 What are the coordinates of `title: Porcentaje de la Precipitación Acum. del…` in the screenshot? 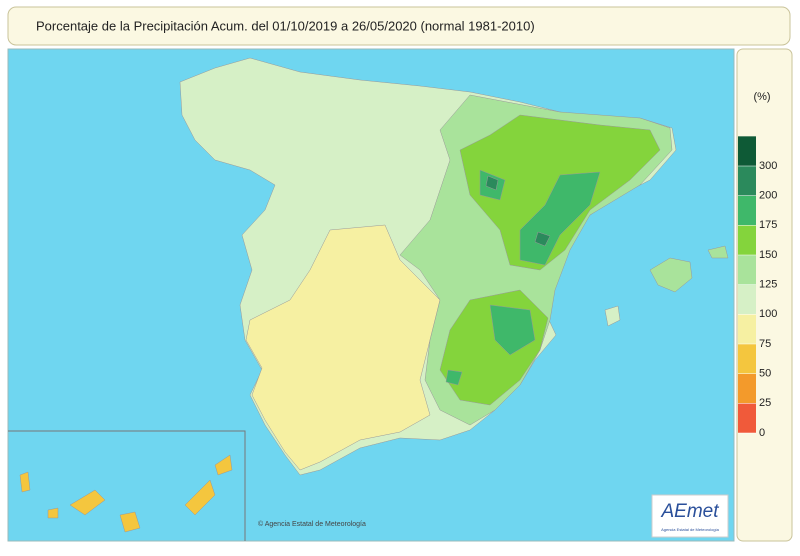 It's located at (285, 25).